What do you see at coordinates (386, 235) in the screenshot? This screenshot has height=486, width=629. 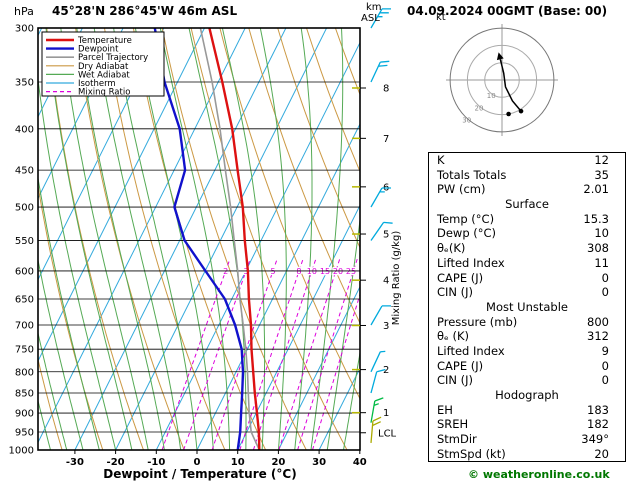 I see `km-tick-label: 5` at bounding box center [386, 235].